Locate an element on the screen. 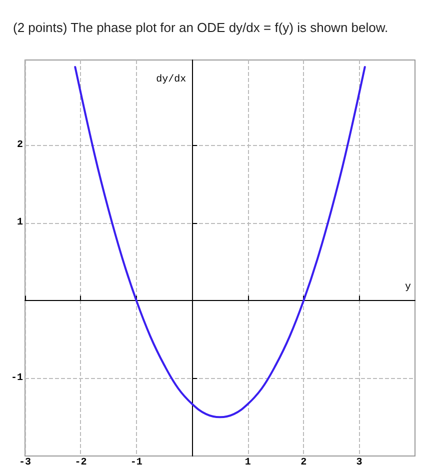  x-tick-label: -3 is located at coordinates (25, 463).